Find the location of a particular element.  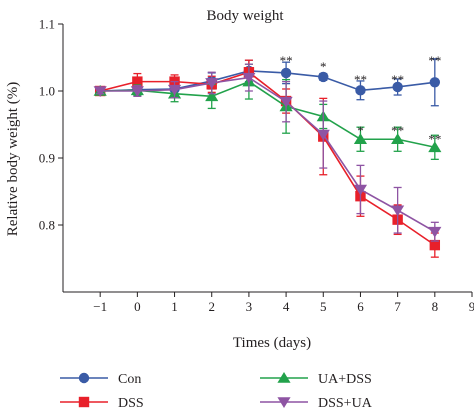

x-tick-label: 9 is located at coordinates (471, 306).